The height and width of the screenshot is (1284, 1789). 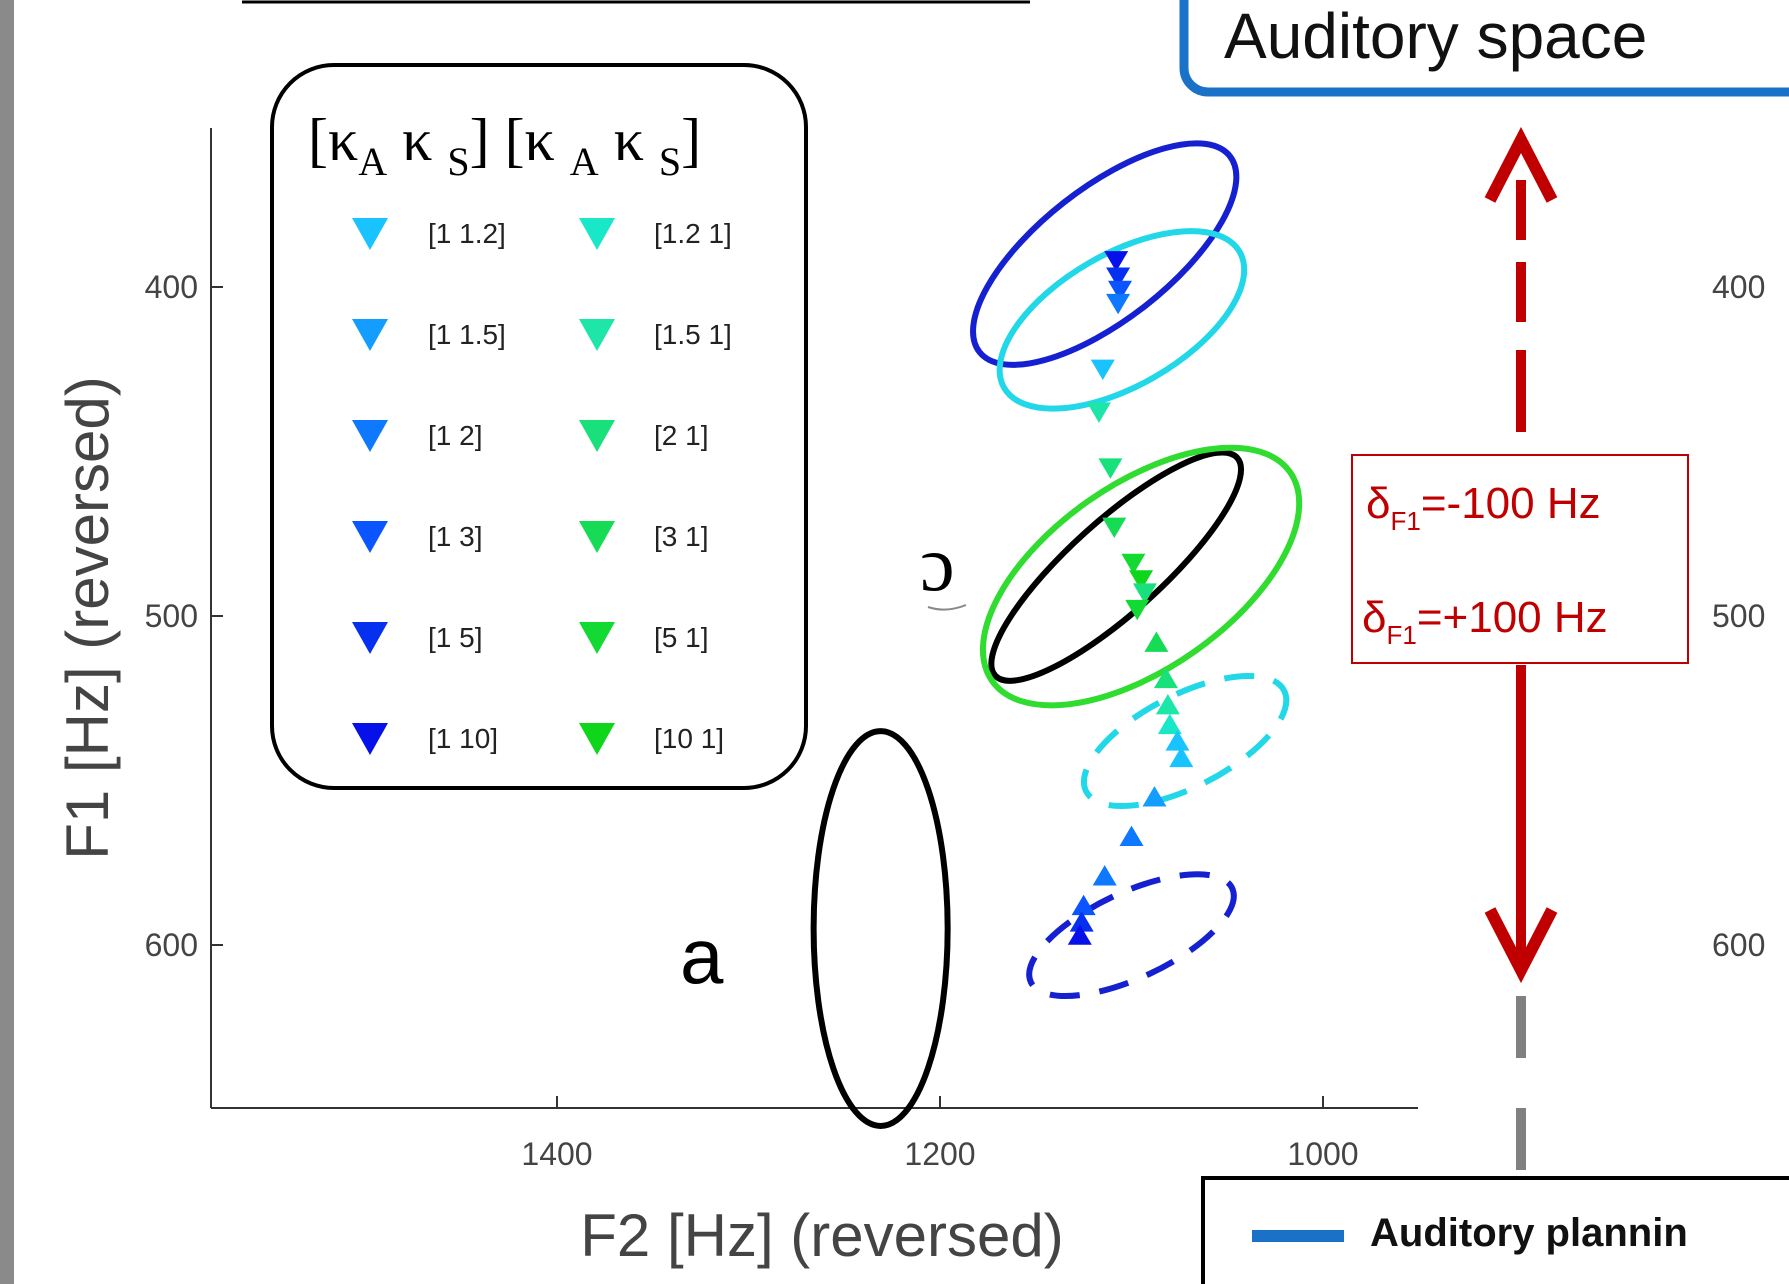 What do you see at coordinates (171, 616) in the screenshot?
I see `y-tick-label: 500` at bounding box center [171, 616].